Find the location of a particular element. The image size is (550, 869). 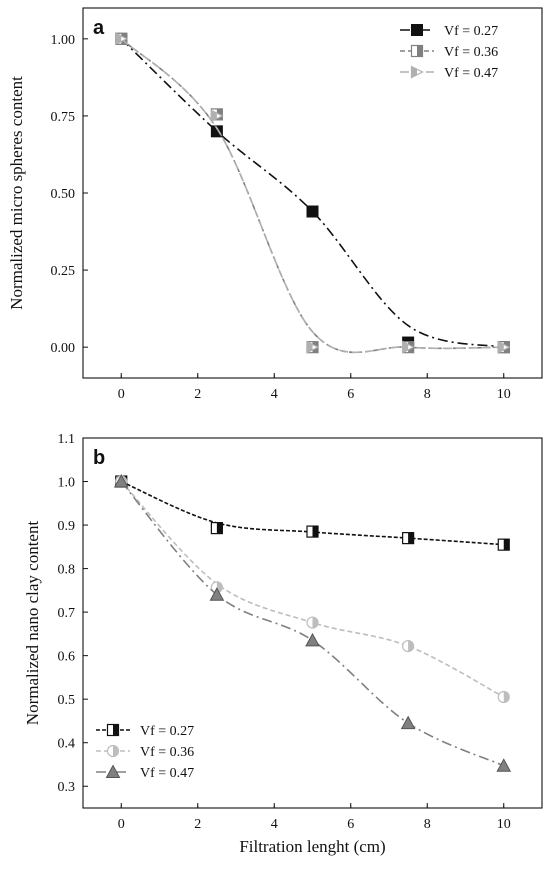

y-tick-label: 1.0 is located at coordinates (67, 483).